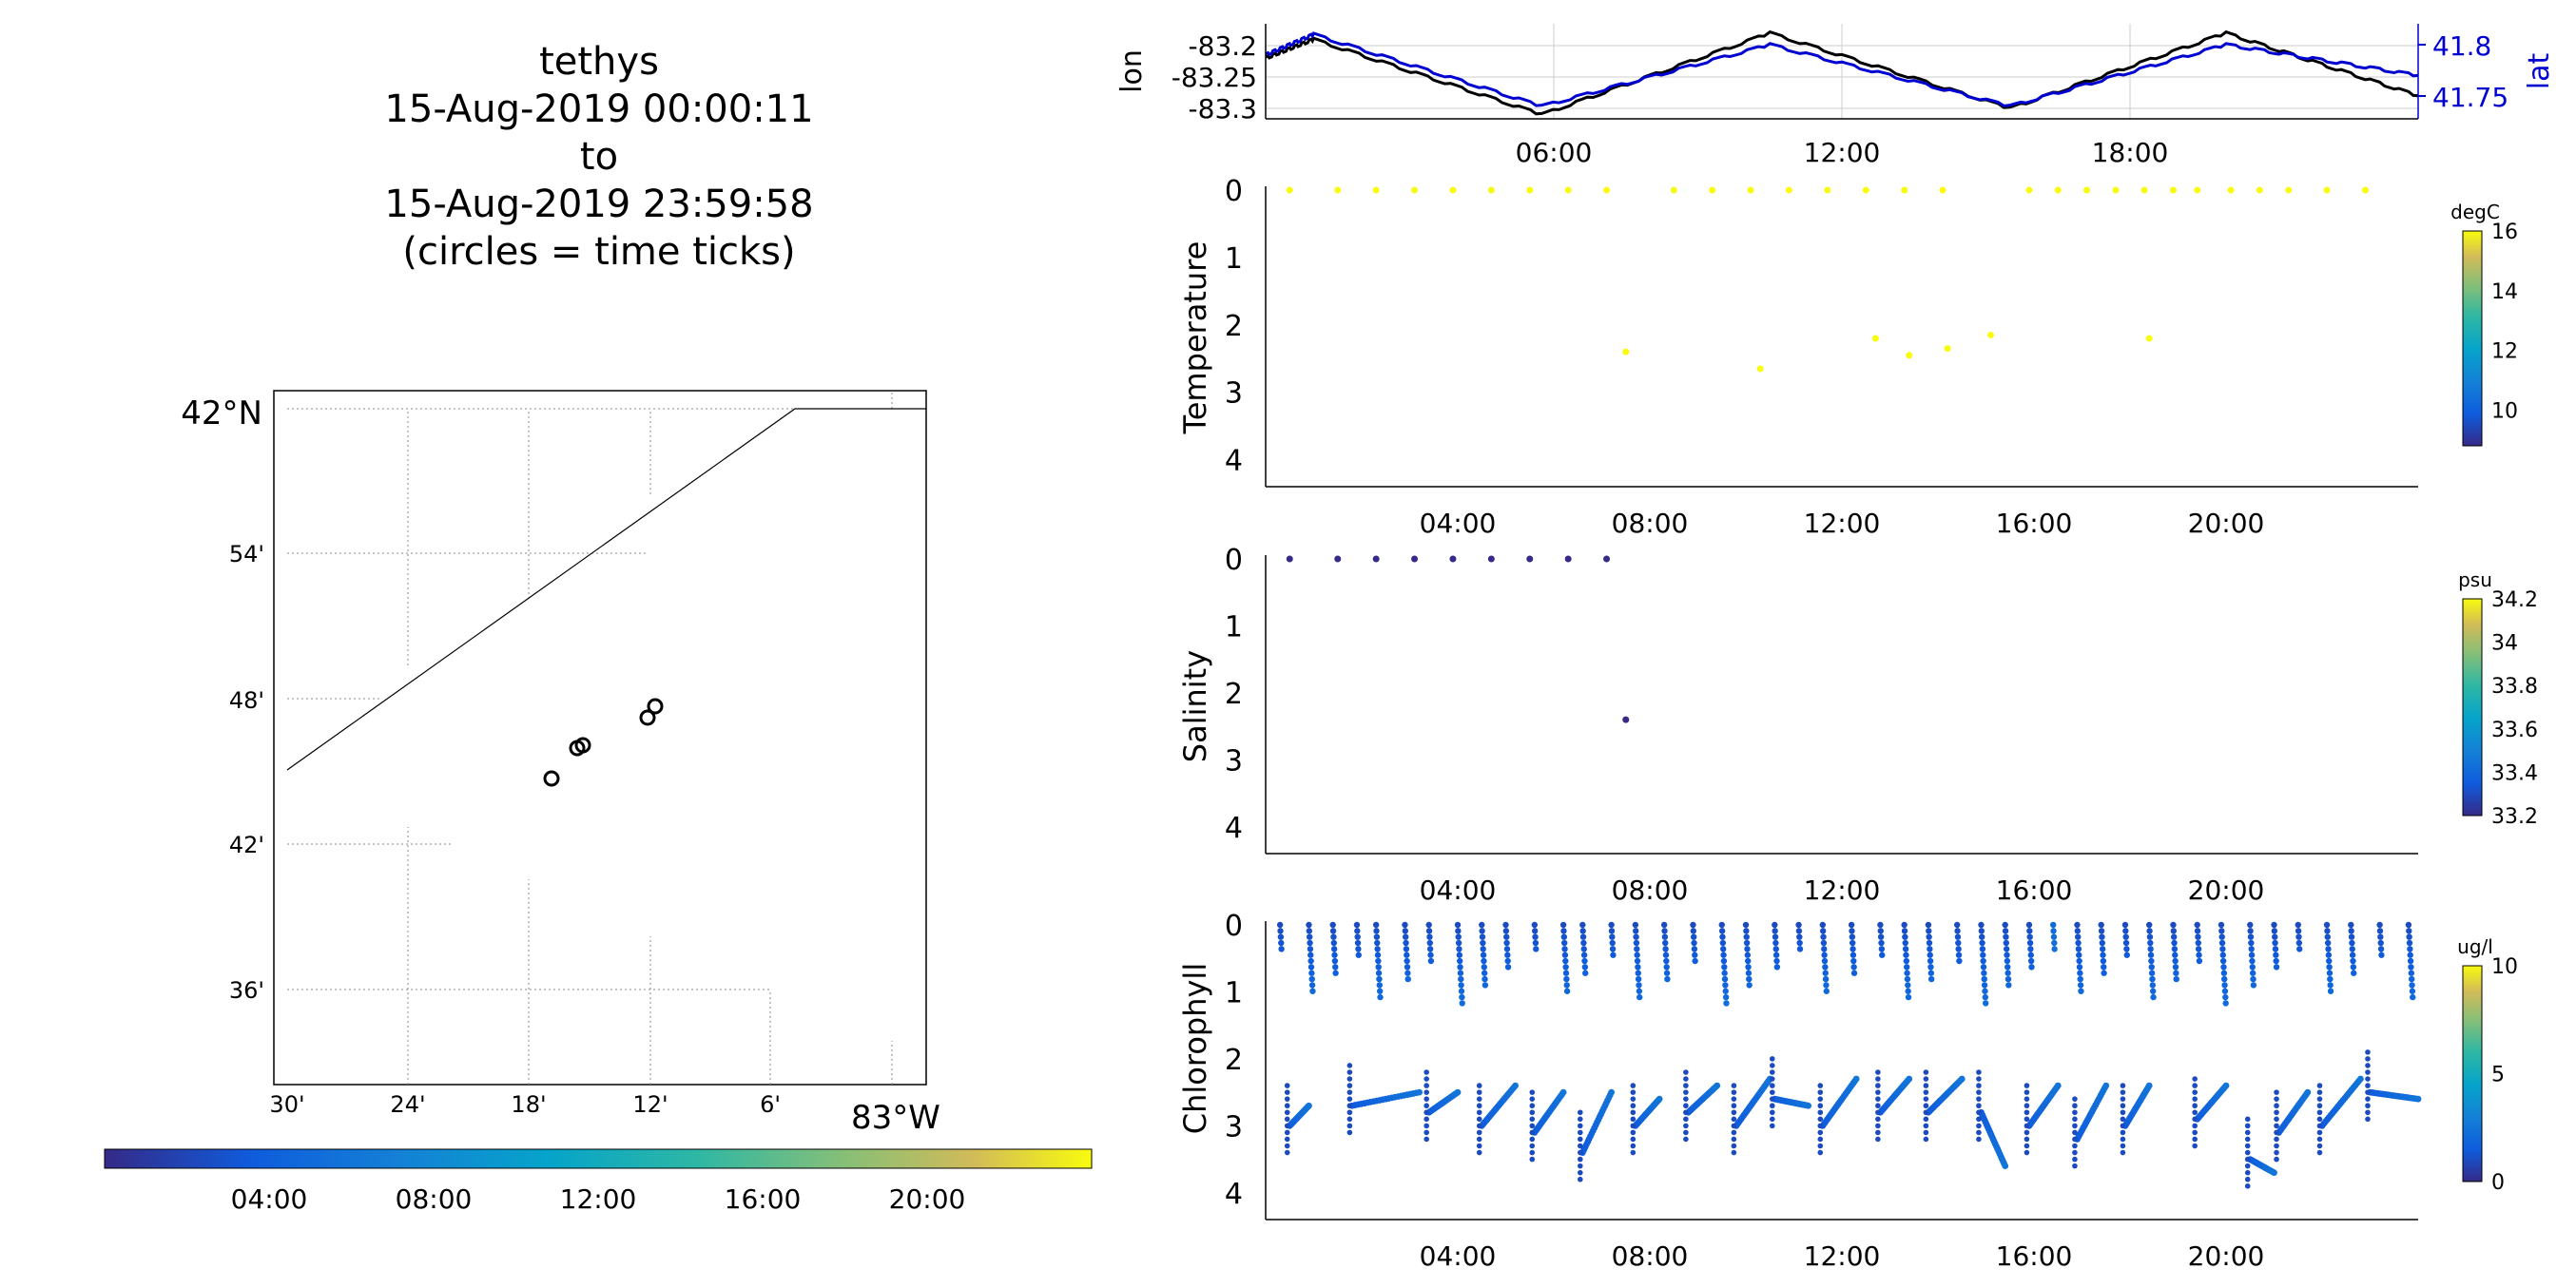 The width and height of the screenshot is (2576, 1288). I want to click on time-tick-circle, so click(647, 717).